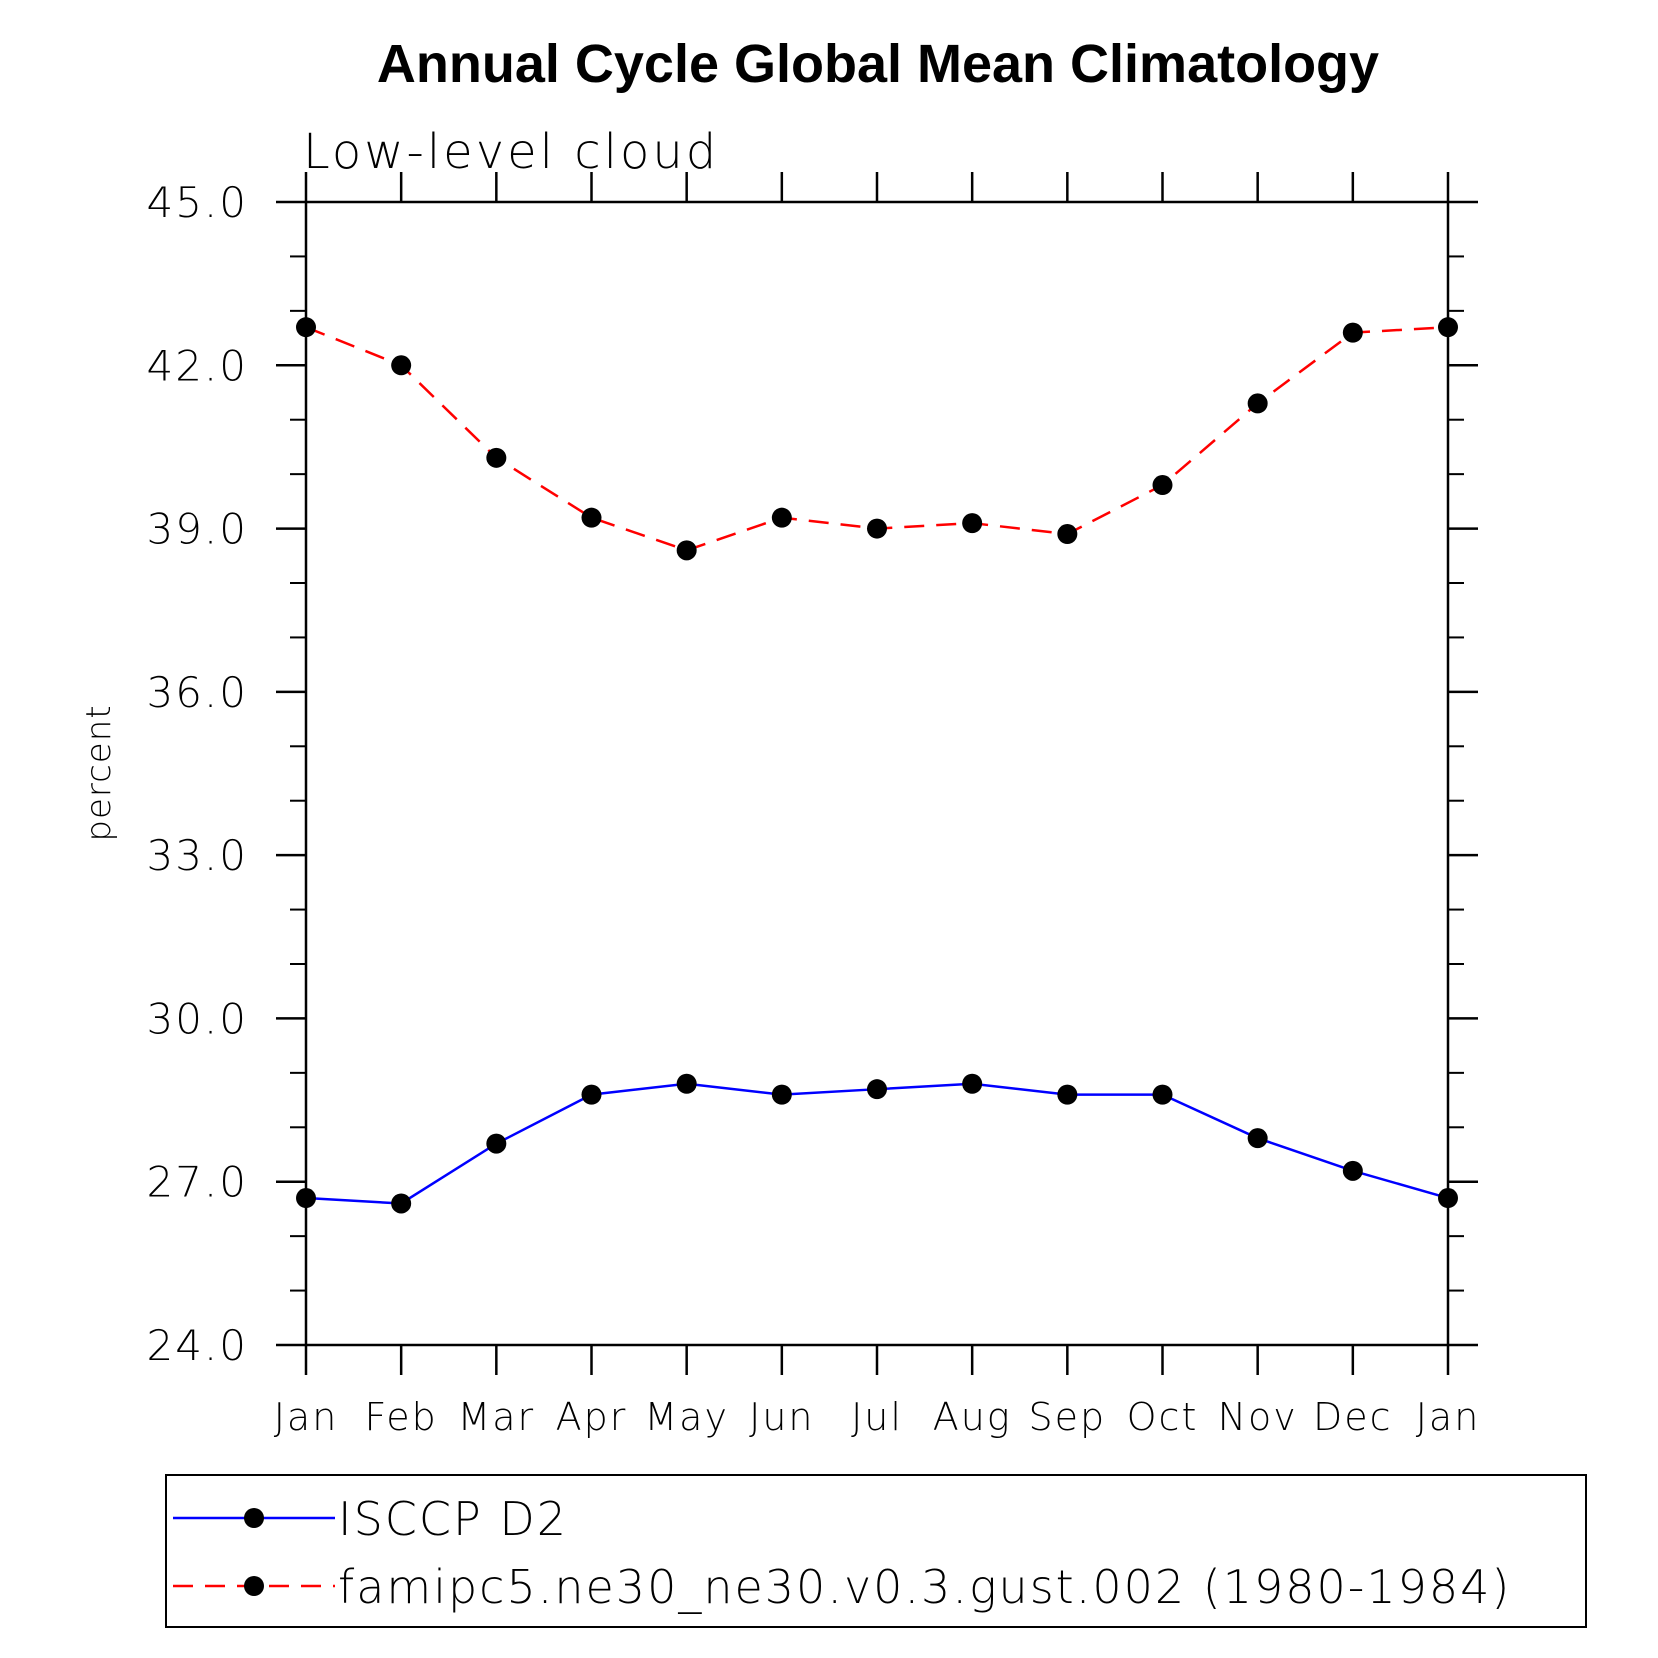 Image resolution: width=1658 pixels, height=1658 pixels. Describe the element at coordinates (197, 202) in the screenshot. I see `y-tick-label: 45.0` at that location.